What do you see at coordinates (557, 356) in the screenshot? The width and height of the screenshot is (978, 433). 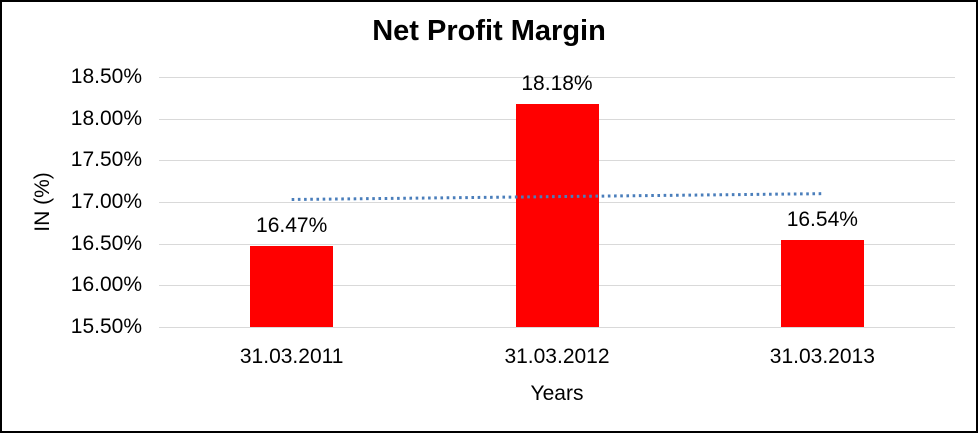 I see `x-tick-label: 31.03.2012` at bounding box center [557, 356].